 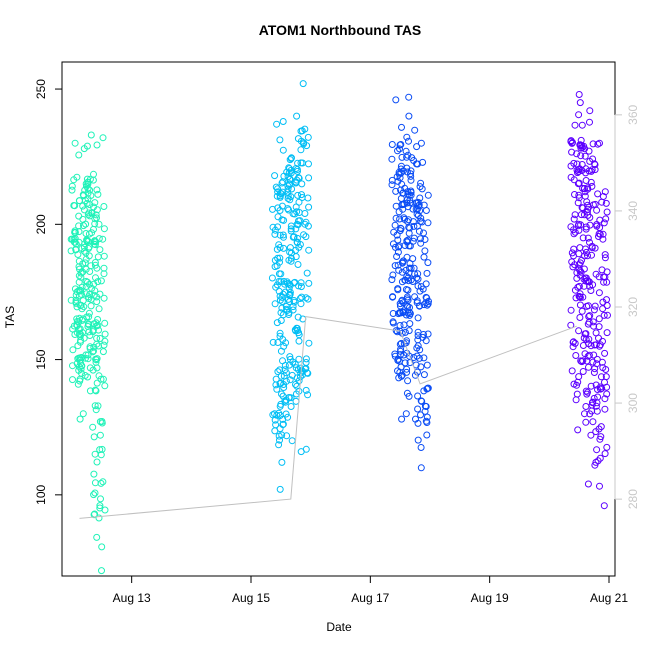 I want to click on x-tick-label: Aug 19, so click(x=490, y=598).